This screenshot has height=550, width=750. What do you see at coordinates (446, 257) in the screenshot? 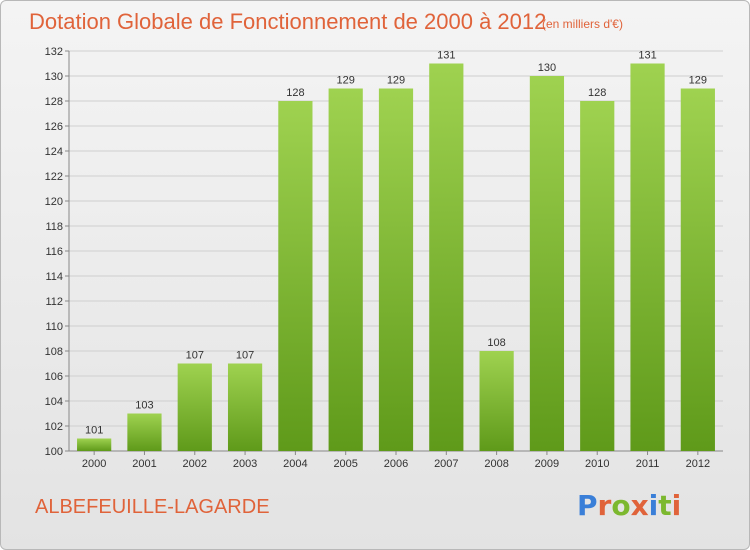
I see `bar-2007` at bounding box center [446, 257].